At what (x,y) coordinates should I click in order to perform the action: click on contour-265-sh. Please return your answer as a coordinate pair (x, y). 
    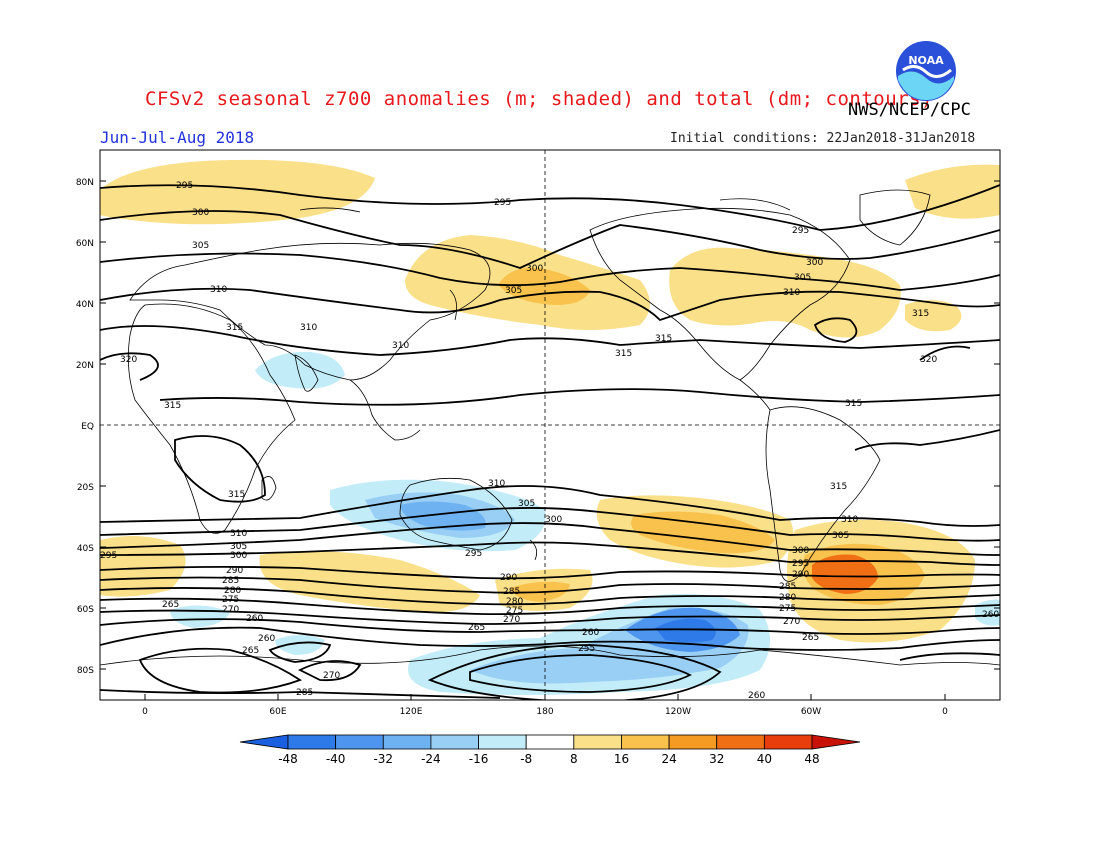
    Looking at the image, I should click on (550, 626).